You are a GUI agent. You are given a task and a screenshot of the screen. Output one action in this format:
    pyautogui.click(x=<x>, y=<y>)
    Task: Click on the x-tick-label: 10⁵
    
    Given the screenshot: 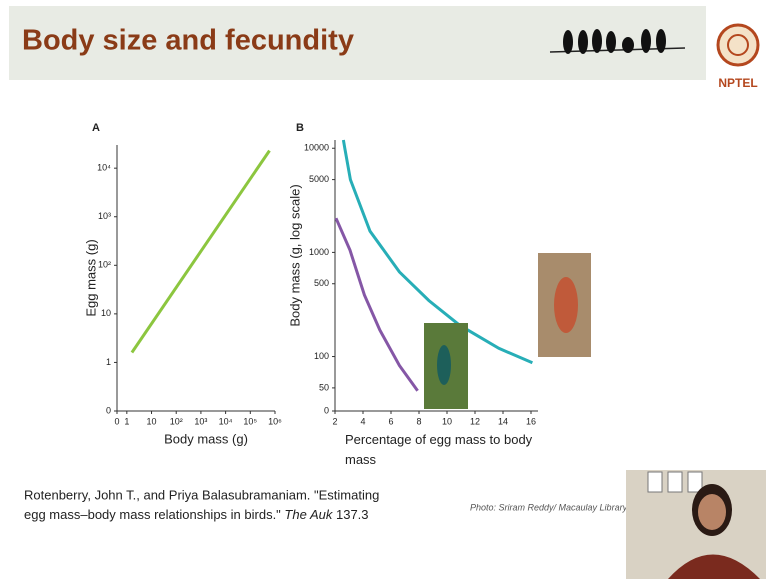 What is the action you would take?
    pyautogui.click(x=250, y=421)
    